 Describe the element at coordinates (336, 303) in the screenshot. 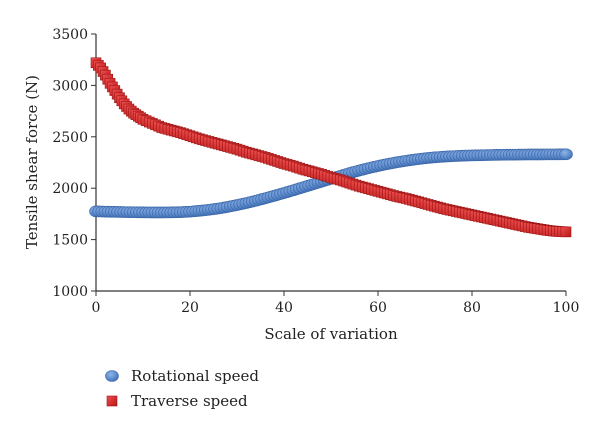

I see `x-axis-ticks: 0 20 40 60 80 100` at that location.